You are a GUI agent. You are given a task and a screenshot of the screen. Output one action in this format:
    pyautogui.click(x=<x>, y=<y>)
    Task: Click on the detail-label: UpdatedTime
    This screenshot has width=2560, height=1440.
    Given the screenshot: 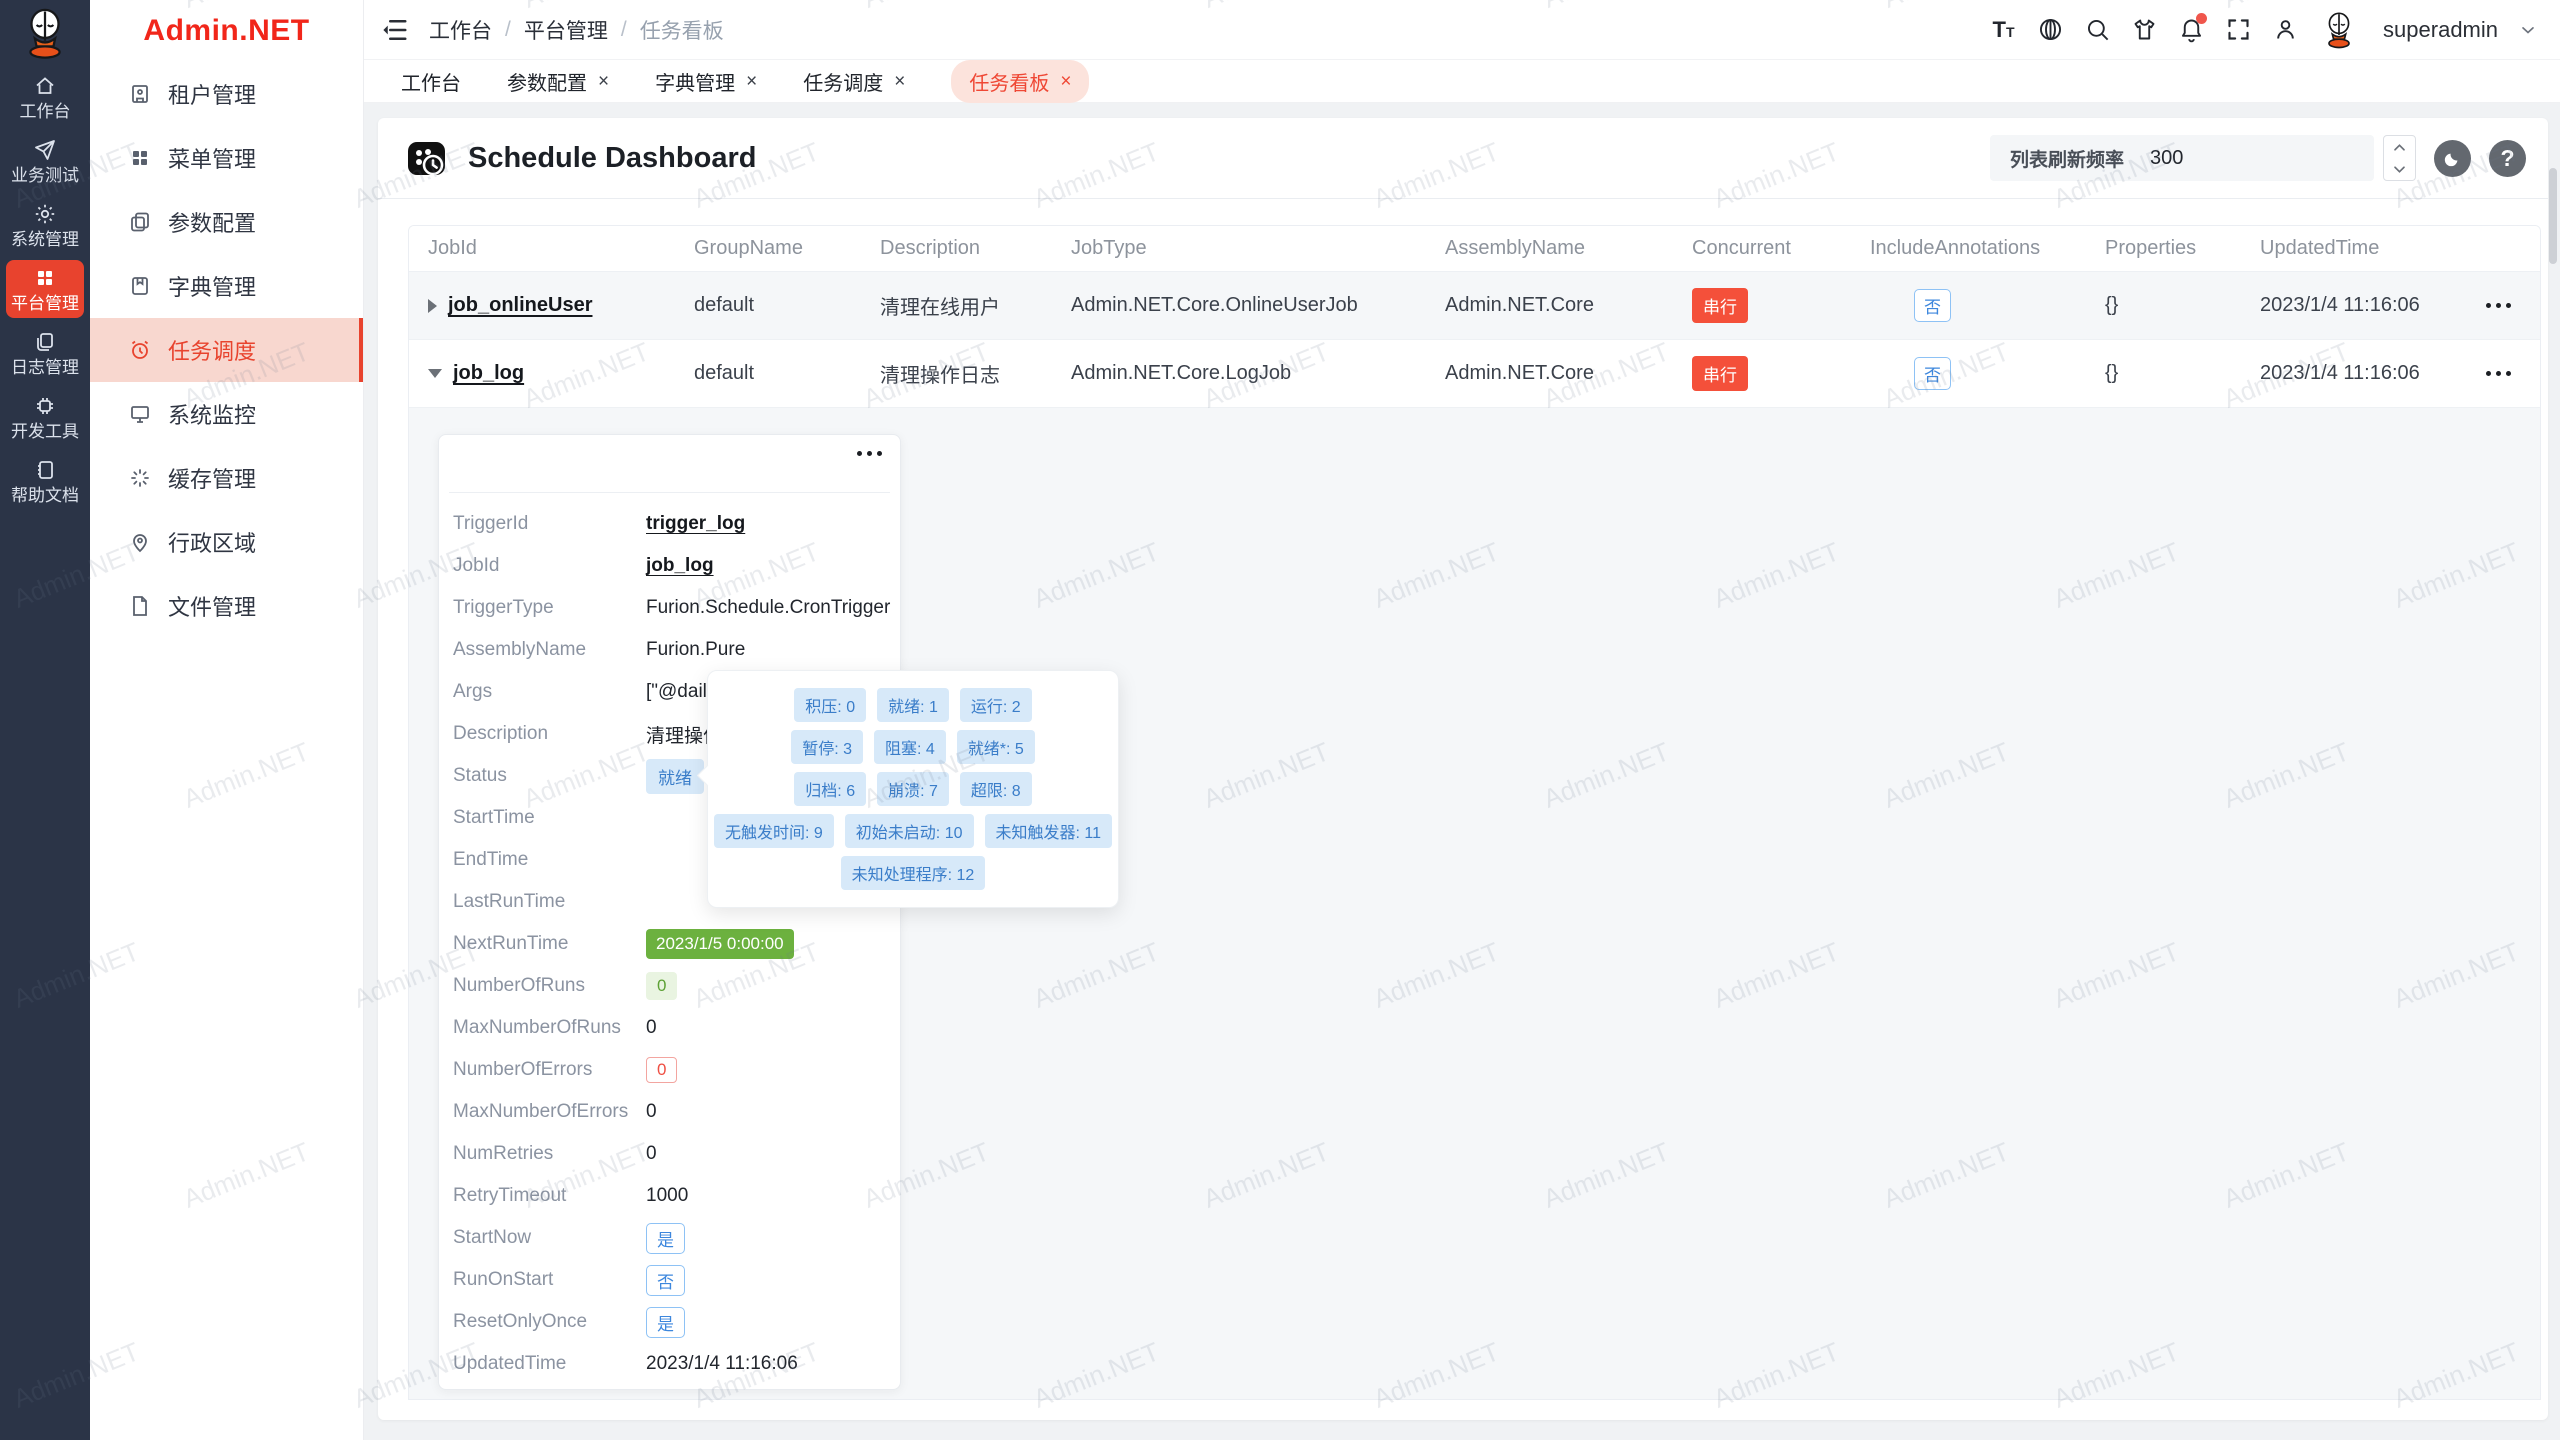 What is the action you would take?
    pyautogui.click(x=510, y=1363)
    